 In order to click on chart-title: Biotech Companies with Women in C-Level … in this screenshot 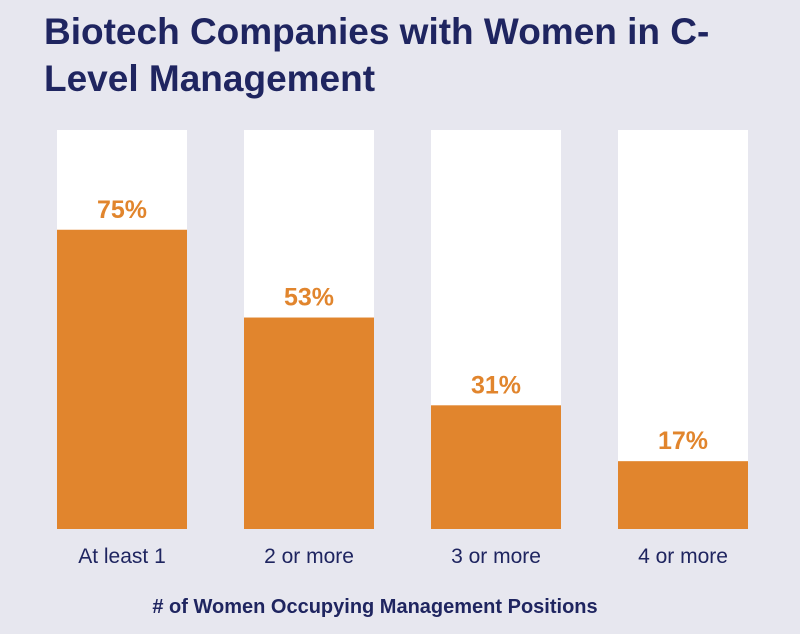, I will do `click(377, 55)`.